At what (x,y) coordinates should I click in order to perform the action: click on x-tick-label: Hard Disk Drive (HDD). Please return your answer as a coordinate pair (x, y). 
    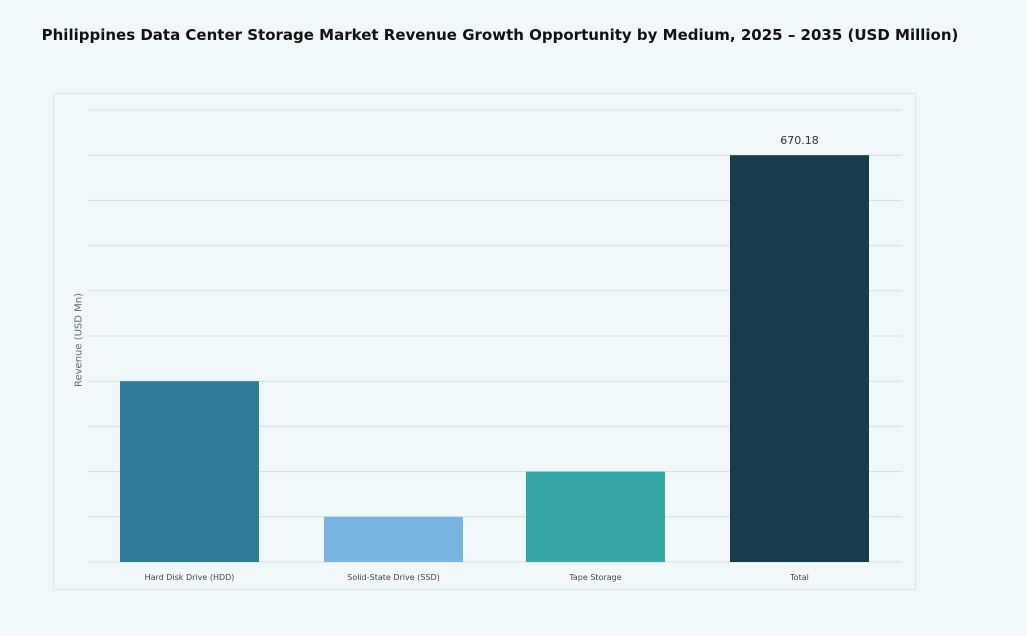
    Looking at the image, I should click on (190, 577).